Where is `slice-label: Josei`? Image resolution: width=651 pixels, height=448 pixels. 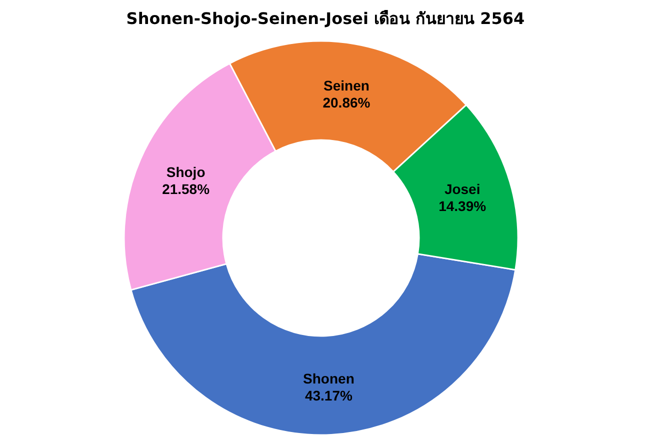 slice-label: Josei is located at coordinates (462, 188).